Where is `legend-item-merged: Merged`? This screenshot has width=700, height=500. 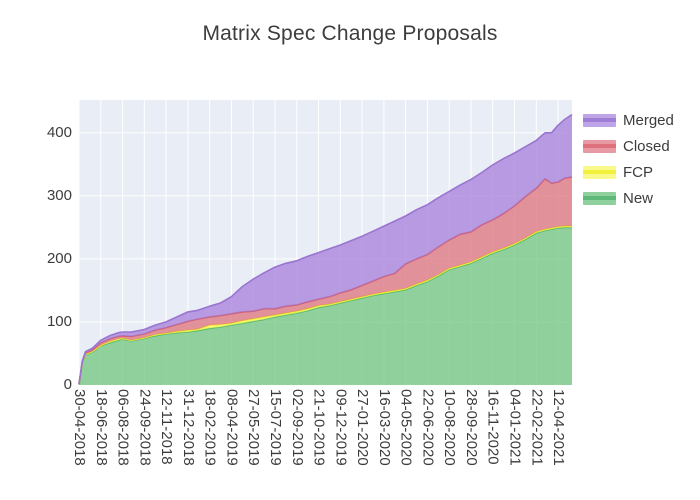
legend-item-merged: Merged is located at coordinates (628, 120).